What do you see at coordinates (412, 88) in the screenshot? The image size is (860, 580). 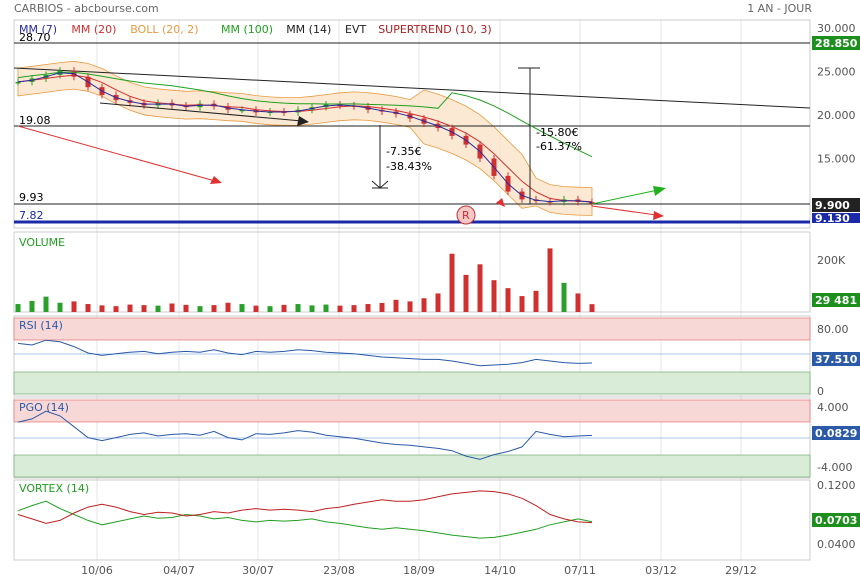 I see `resistance-trendline` at bounding box center [412, 88].